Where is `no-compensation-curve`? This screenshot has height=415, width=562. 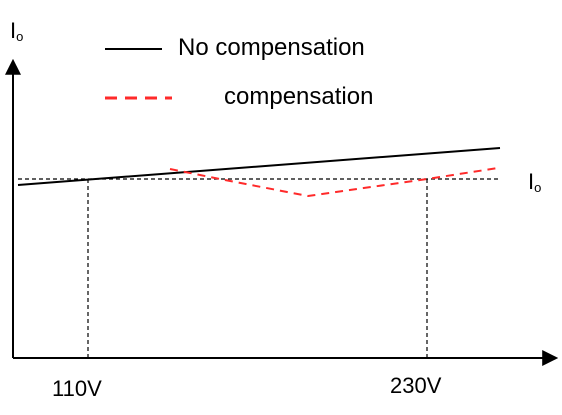 no-compensation-curve is located at coordinates (259, 166).